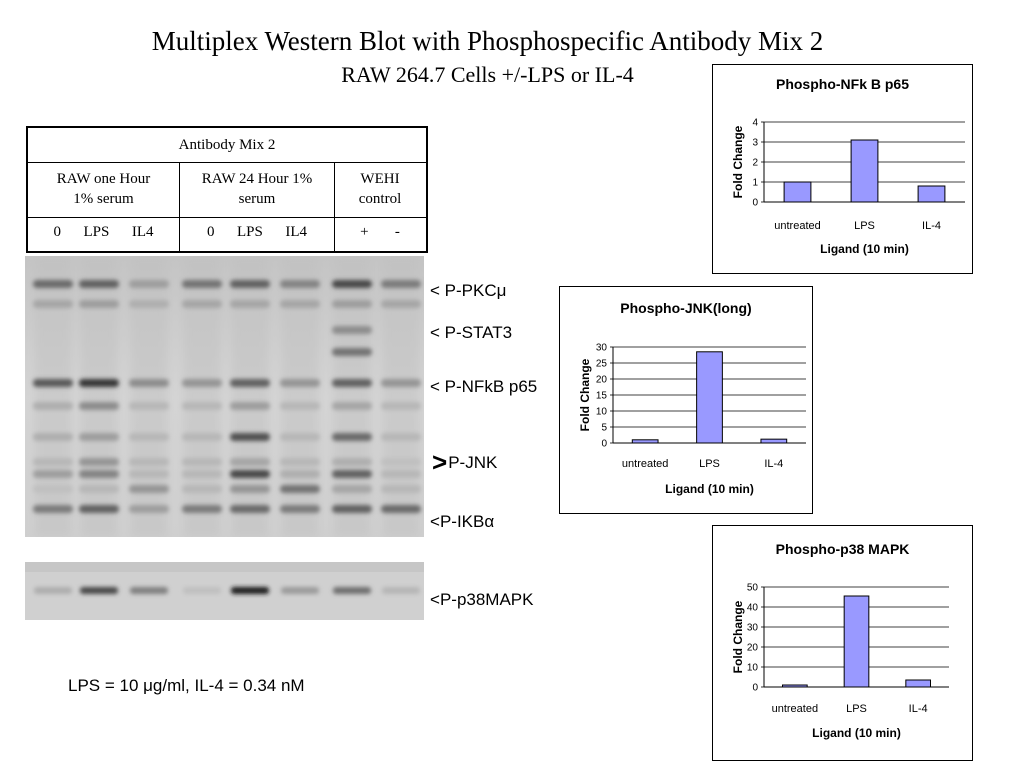 This screenshot has height=768, width=1024. Describe the element at coordinates (257, 189) in the screenshot. I see `group-raw-24h: RAW 24 Hour 1% serum` at that location.